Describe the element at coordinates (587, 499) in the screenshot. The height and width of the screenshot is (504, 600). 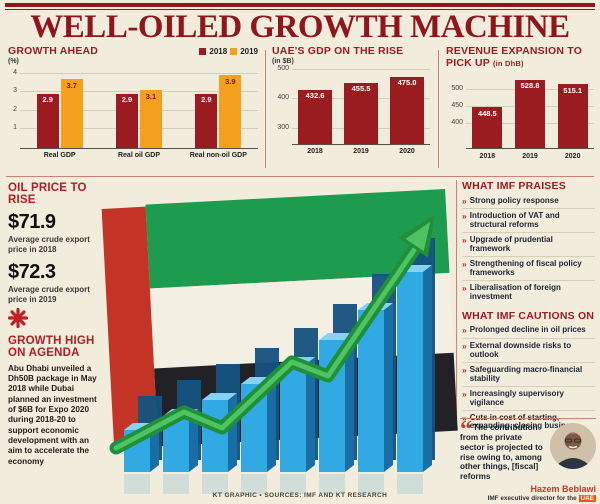
I see `role-highlight-badge: UAE` at that location.